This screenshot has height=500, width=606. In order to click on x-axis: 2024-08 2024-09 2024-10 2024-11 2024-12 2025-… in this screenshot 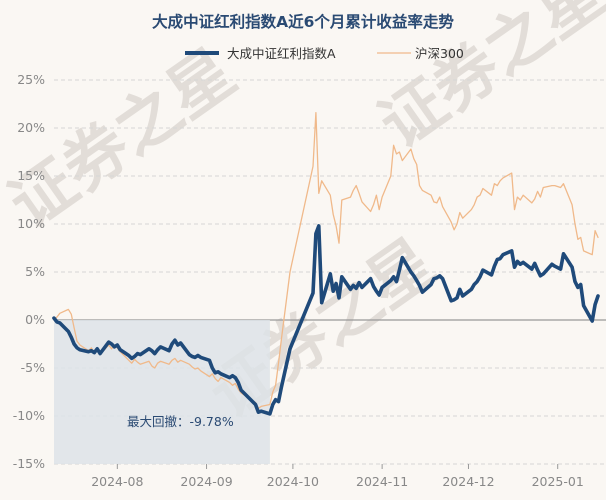, I will do `click(337, 476)`.